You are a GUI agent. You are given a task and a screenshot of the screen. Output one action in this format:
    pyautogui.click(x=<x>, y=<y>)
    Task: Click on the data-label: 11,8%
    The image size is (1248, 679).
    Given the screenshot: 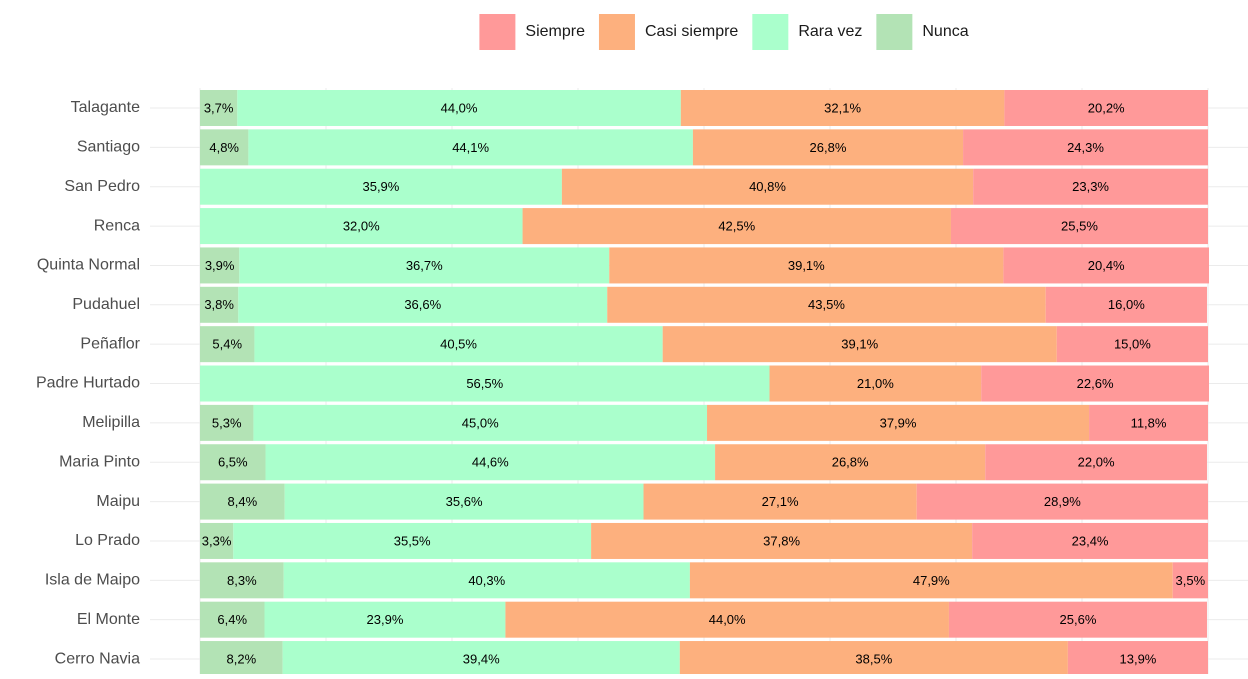 What is the action you would take?
    pyautogui.click(x=1149, y=422)
    